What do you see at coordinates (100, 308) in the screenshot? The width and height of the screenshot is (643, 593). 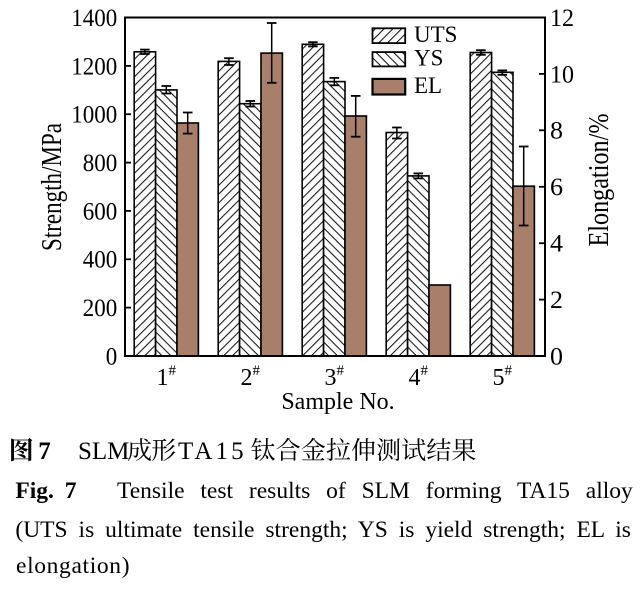 I see `svg-text: 200` at bounding box center [100, 308].